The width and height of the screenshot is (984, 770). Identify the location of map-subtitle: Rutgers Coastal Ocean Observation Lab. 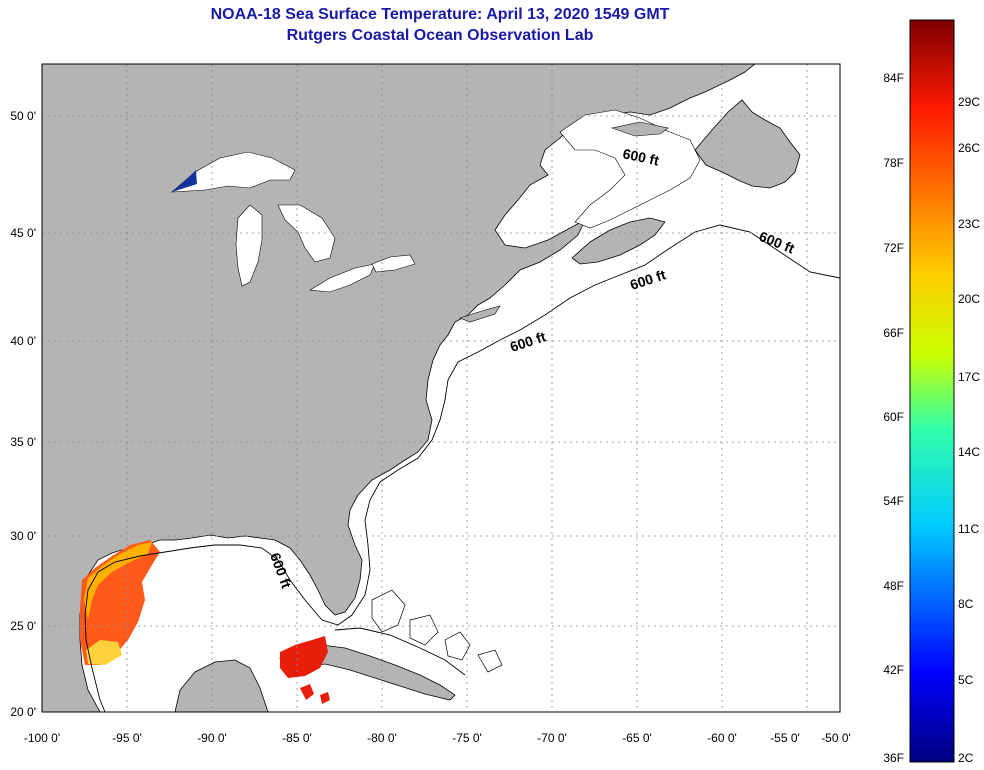
(440, 35).